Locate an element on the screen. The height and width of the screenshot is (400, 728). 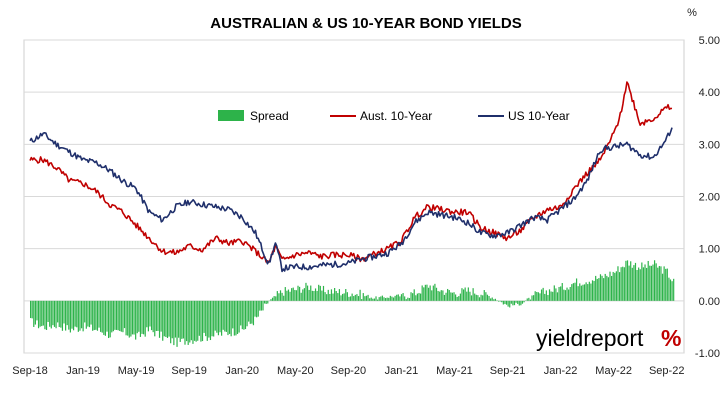
legend-label-aust: Aust. 10-Year is located at coordinates (396, 116).